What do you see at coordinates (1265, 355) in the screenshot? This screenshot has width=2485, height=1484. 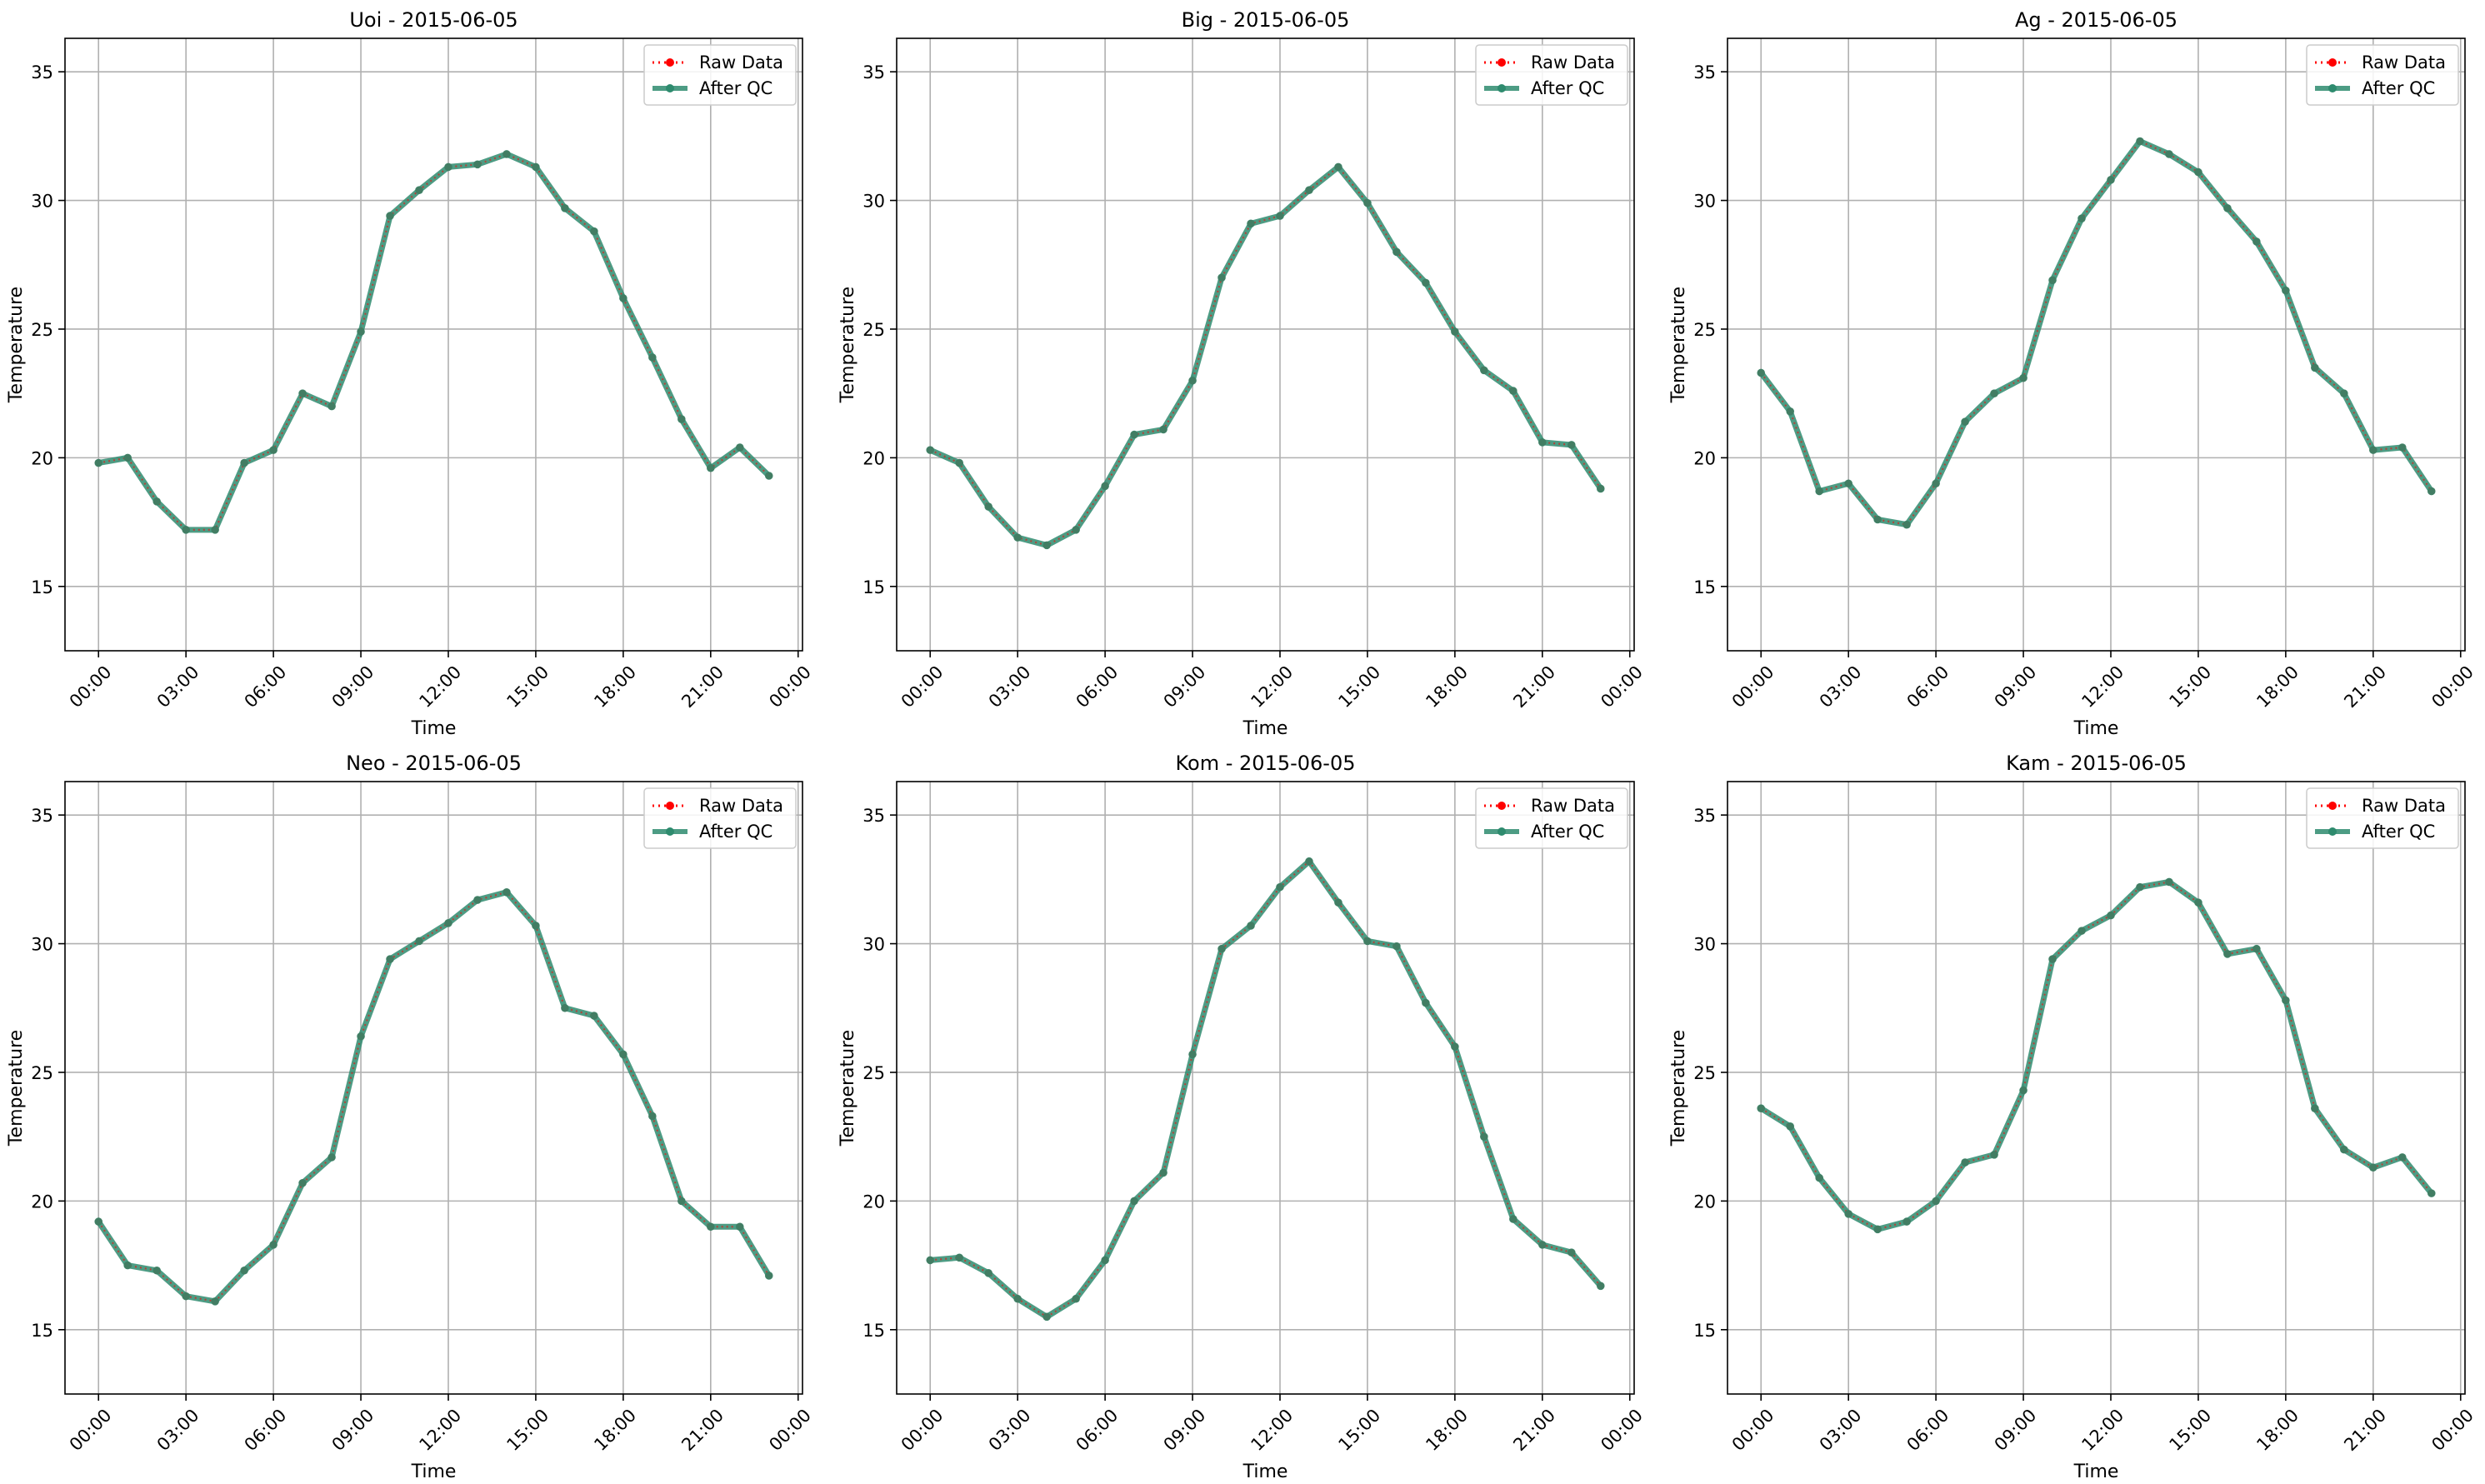 I see `series-after-qc-line` at bounding box center [1265, 355].